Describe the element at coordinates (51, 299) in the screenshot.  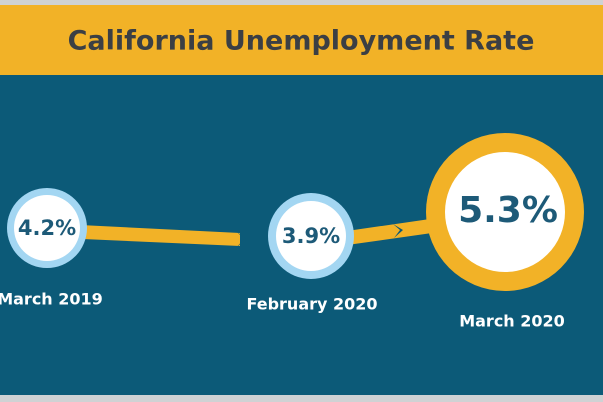
I see `node-date: March 2019` at that location.